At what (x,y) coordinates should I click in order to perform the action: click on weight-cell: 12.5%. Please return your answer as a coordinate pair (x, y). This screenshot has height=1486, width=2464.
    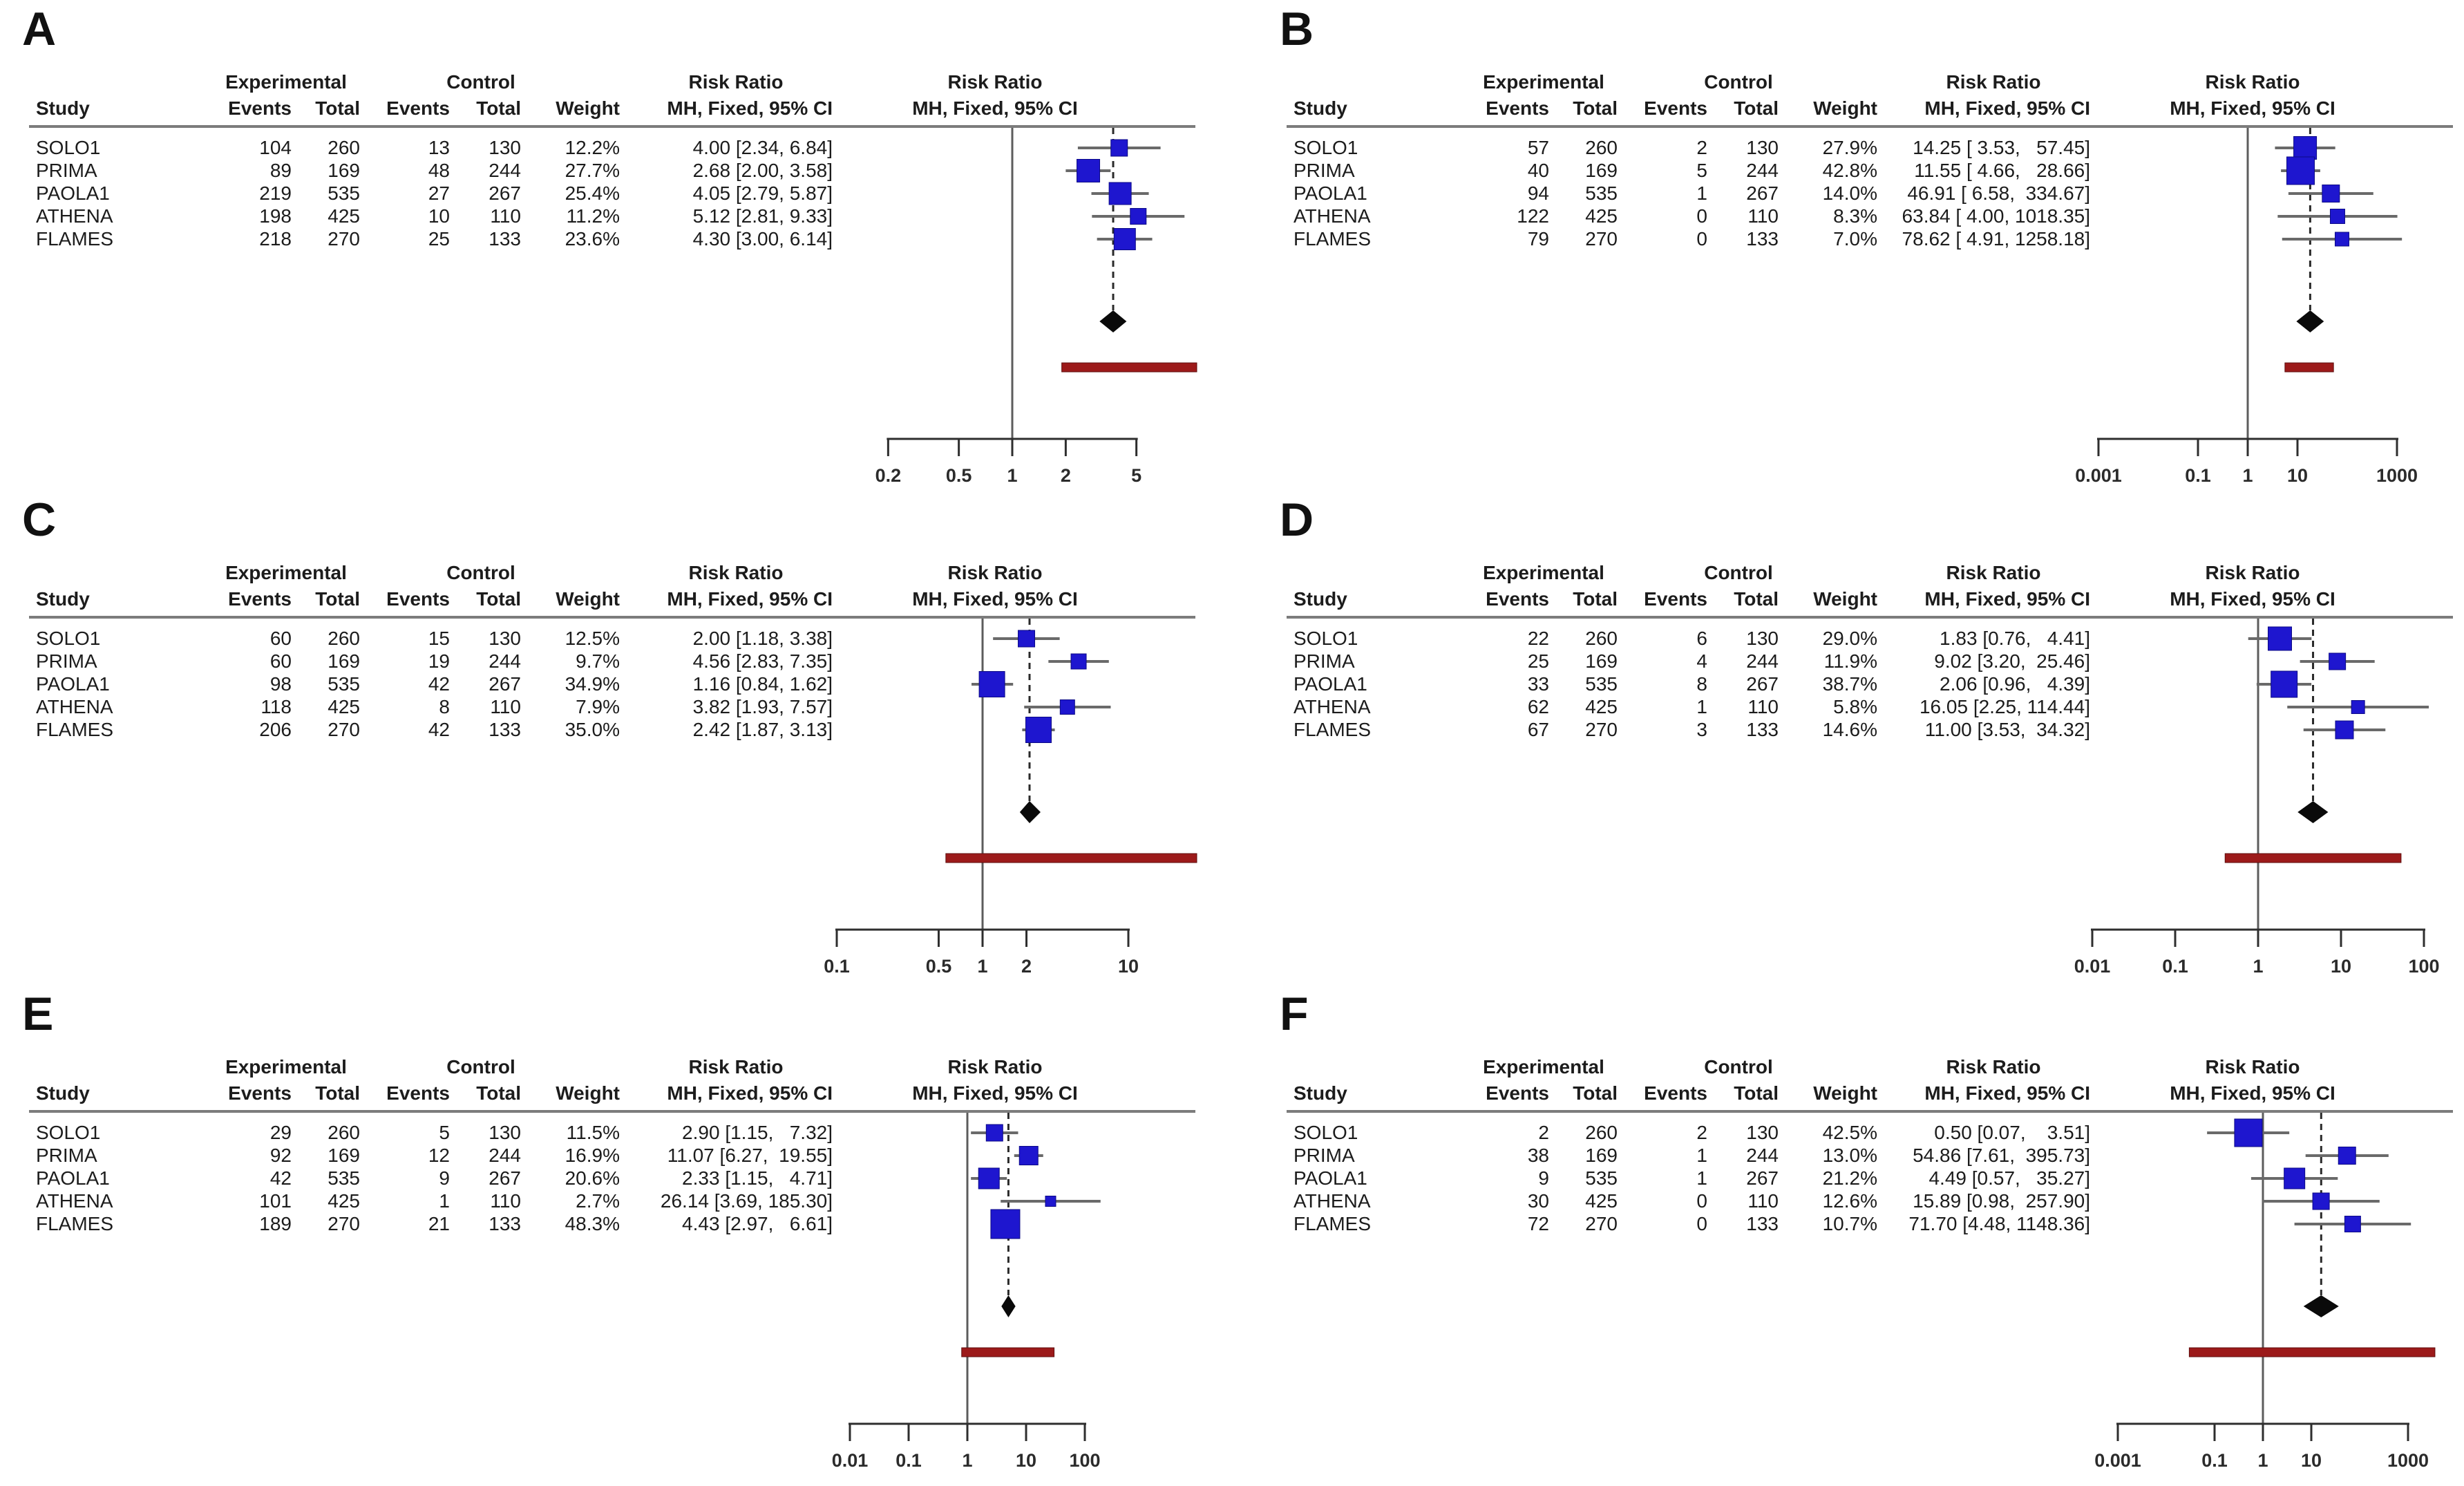
    Looking at the image, I should click on (592, 638).